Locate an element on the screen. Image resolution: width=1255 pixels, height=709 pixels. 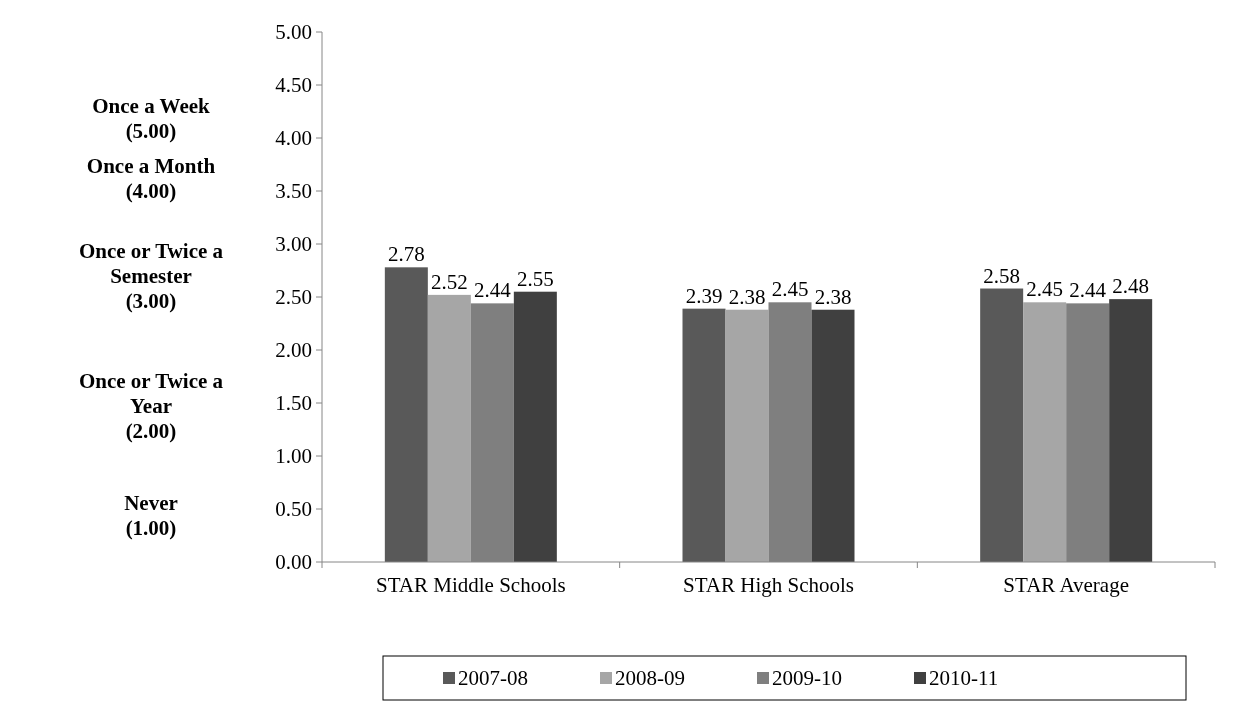
legend-label: 2008-09 is located at coordinates (650, 678).